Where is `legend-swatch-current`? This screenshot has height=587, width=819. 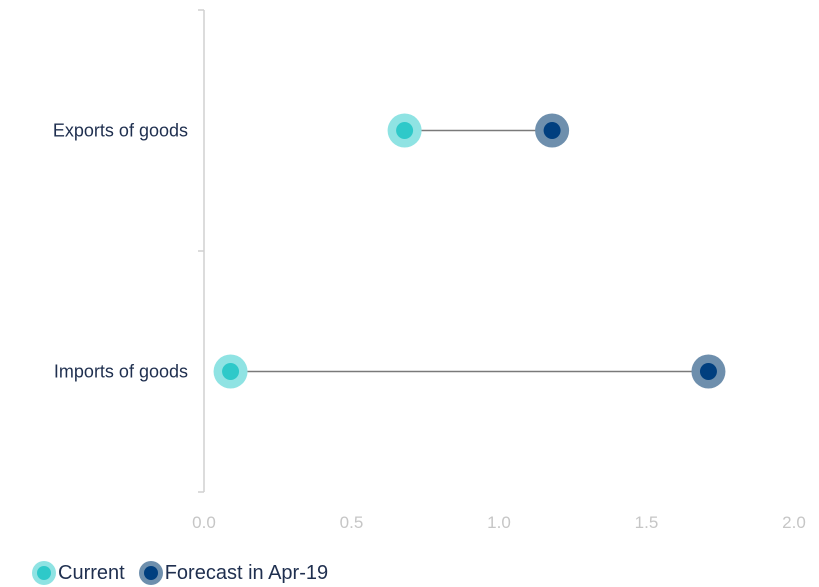 legend-swatch-current is located at coordinates (44, 573).